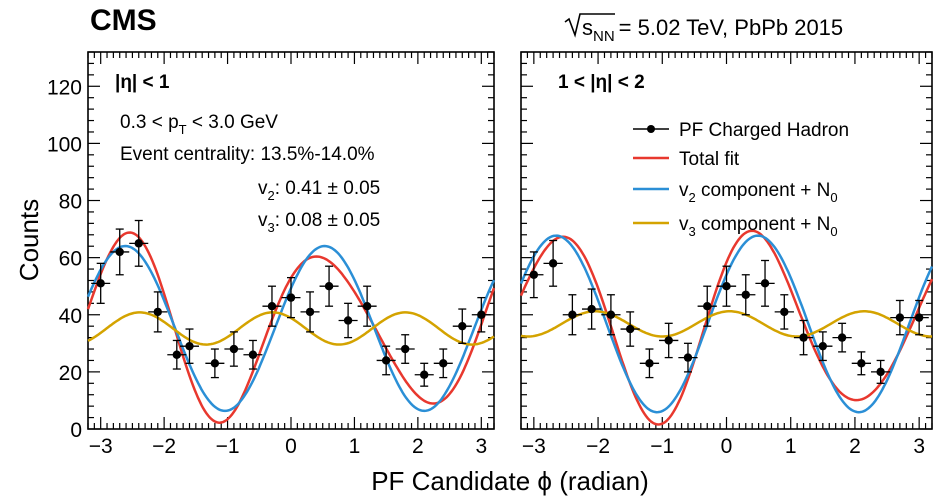  What do you see at coordinates (601, 82) in the screenshot?
I see `panel-label: 1 < |η| < 2` at bounding box center [601, 82].